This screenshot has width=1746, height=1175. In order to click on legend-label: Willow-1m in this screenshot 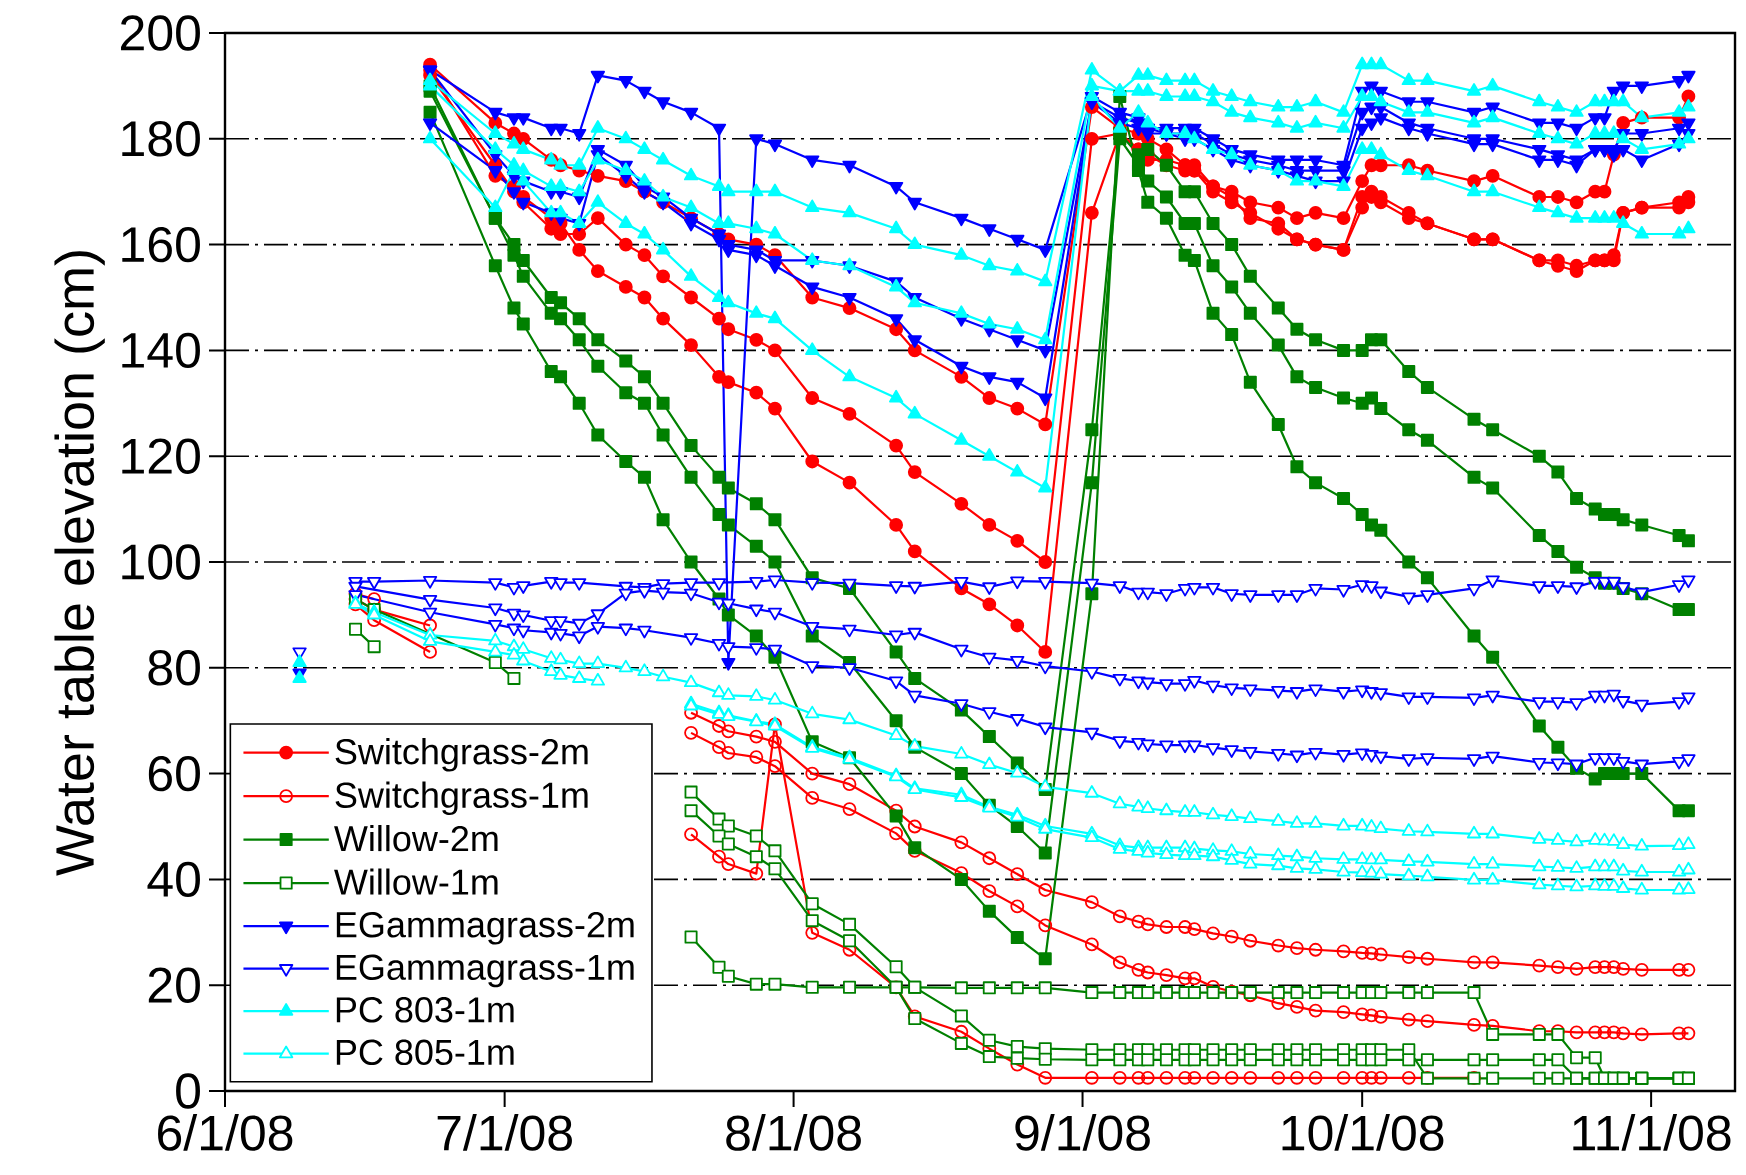, I will do `click(416, 881)`.